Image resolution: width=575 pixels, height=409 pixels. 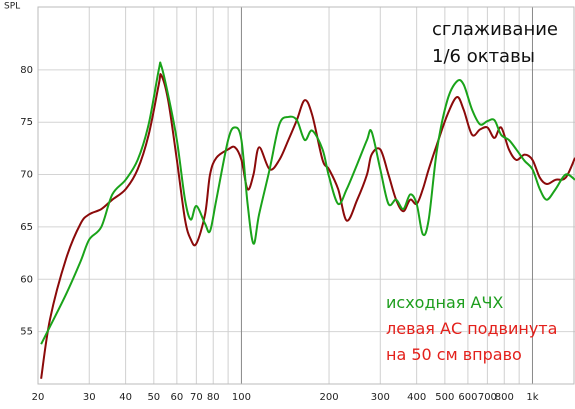 What do you see at coordinates (487, 397) in the screenshot?
I see `x-tick-label: 700` at bounding box center [487, 397].